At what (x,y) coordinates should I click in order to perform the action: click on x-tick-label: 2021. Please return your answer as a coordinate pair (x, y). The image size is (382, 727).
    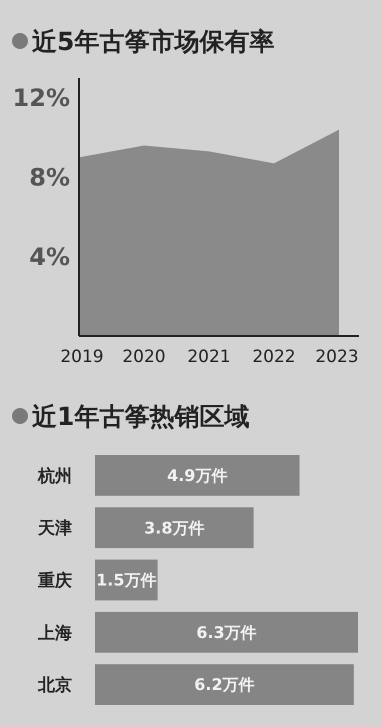
    Looking at the image, I should click on (209, 357).